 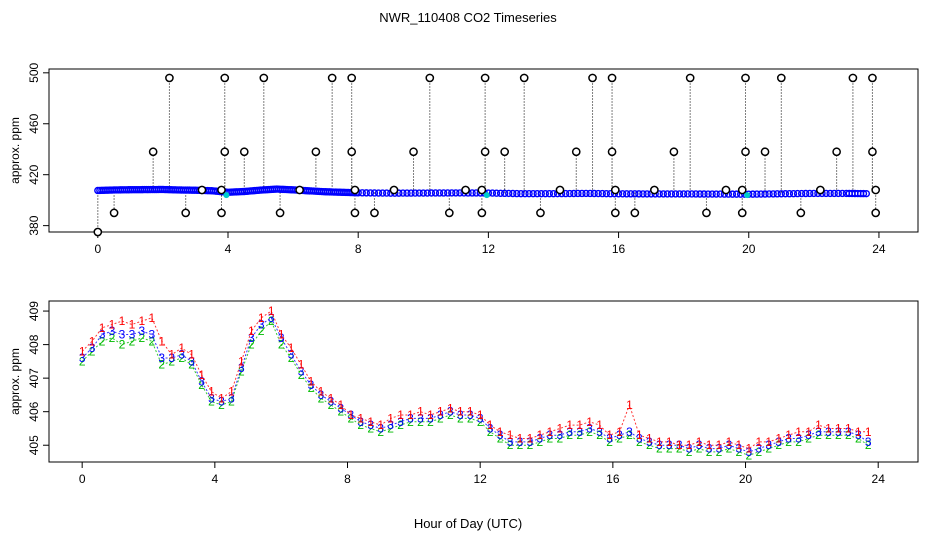 What do you see at coordinates (749, 249) in the screenshot?
I see `top-x-tick-label: 20` at bounding box center [749, 249].